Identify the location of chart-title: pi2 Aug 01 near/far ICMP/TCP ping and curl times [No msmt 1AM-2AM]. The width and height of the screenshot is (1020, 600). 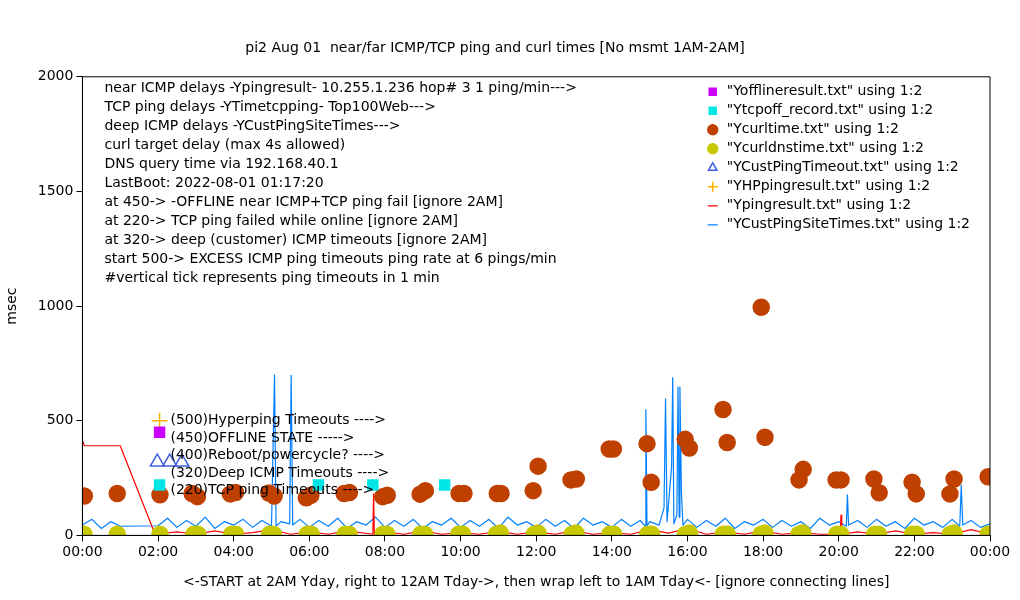
(495, 47).